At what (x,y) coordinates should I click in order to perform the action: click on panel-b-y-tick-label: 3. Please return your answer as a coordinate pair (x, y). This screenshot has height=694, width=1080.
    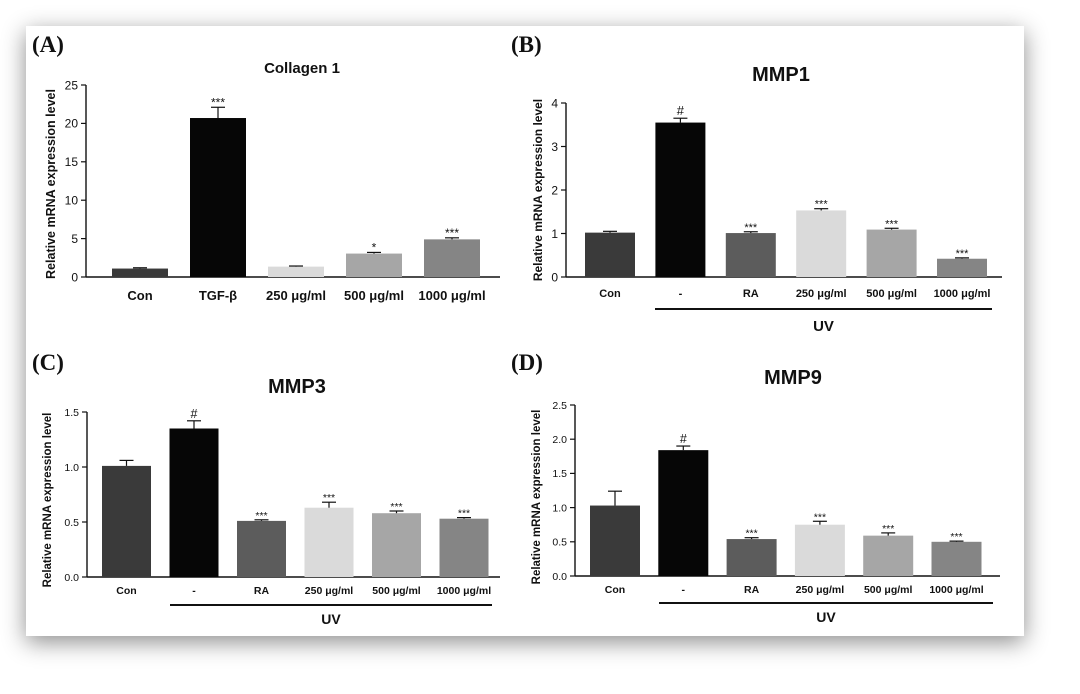
    Looking at the image, I should click on (554, 147).